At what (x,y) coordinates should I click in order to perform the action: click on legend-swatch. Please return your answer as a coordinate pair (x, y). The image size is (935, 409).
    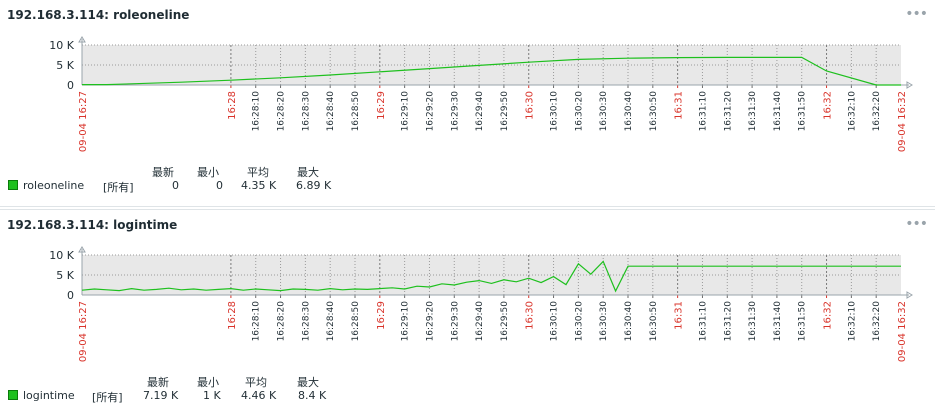
    Looking at the image, I should click on (13, 395).